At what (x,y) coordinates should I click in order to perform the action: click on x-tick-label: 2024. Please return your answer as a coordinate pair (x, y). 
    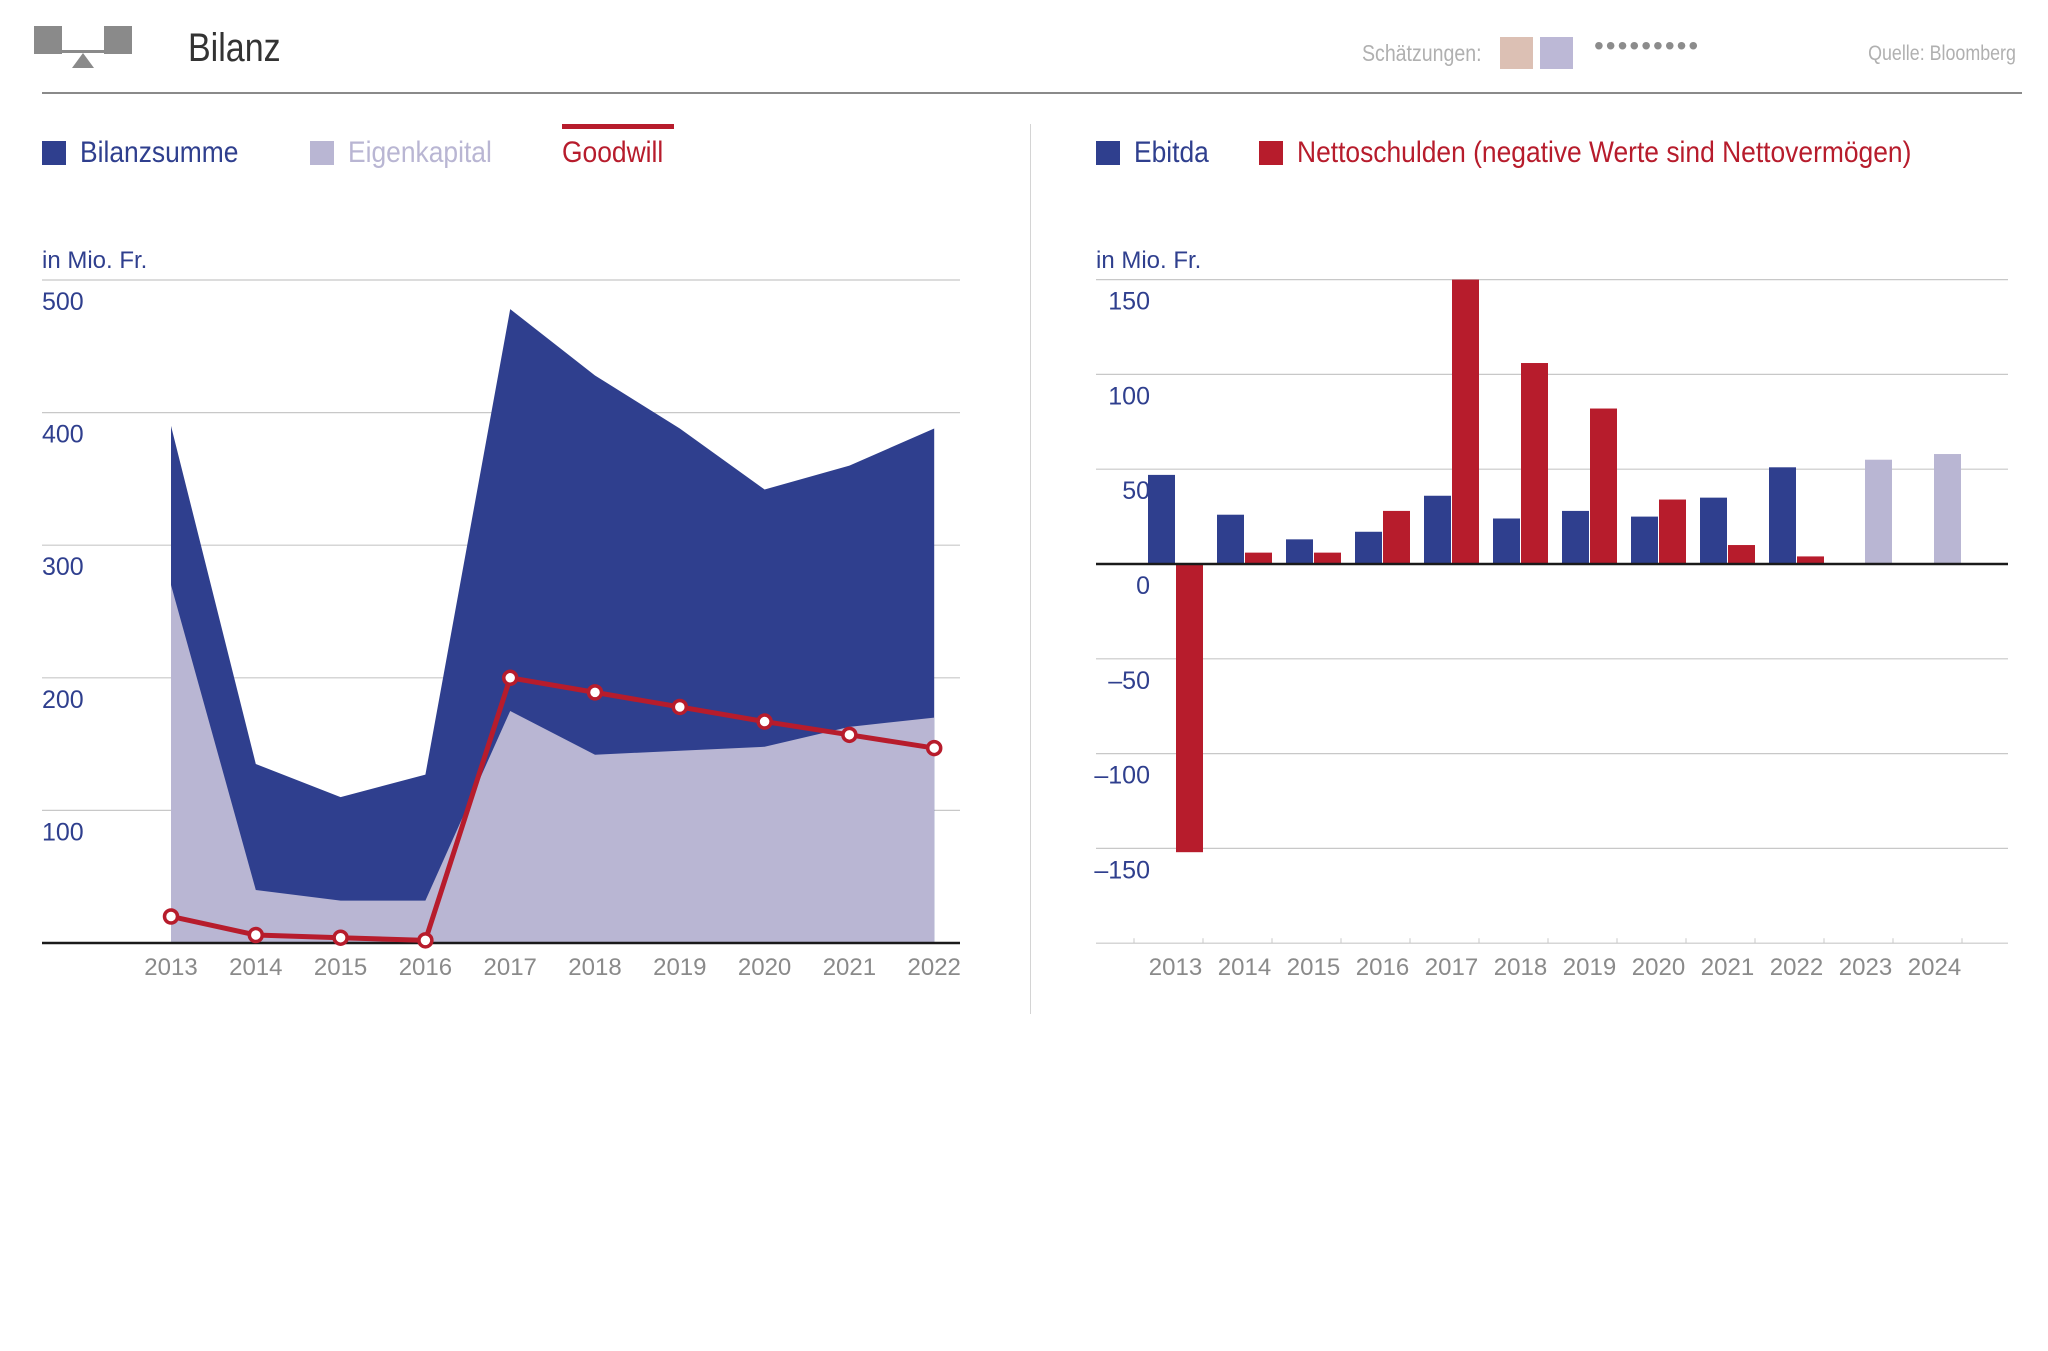
    Looking at the image, I should click on (1934, 967).